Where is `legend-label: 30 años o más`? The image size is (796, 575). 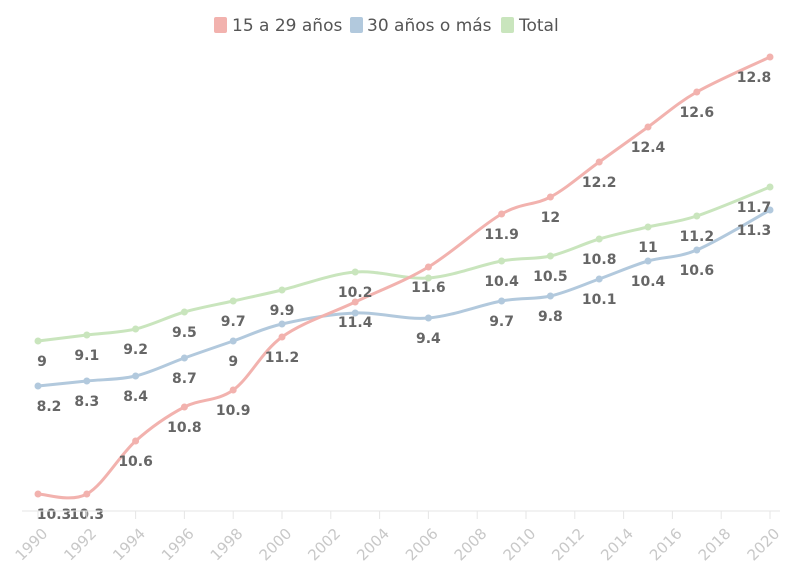 legend-label: 30 años o más is located at coordinates (429, 26).